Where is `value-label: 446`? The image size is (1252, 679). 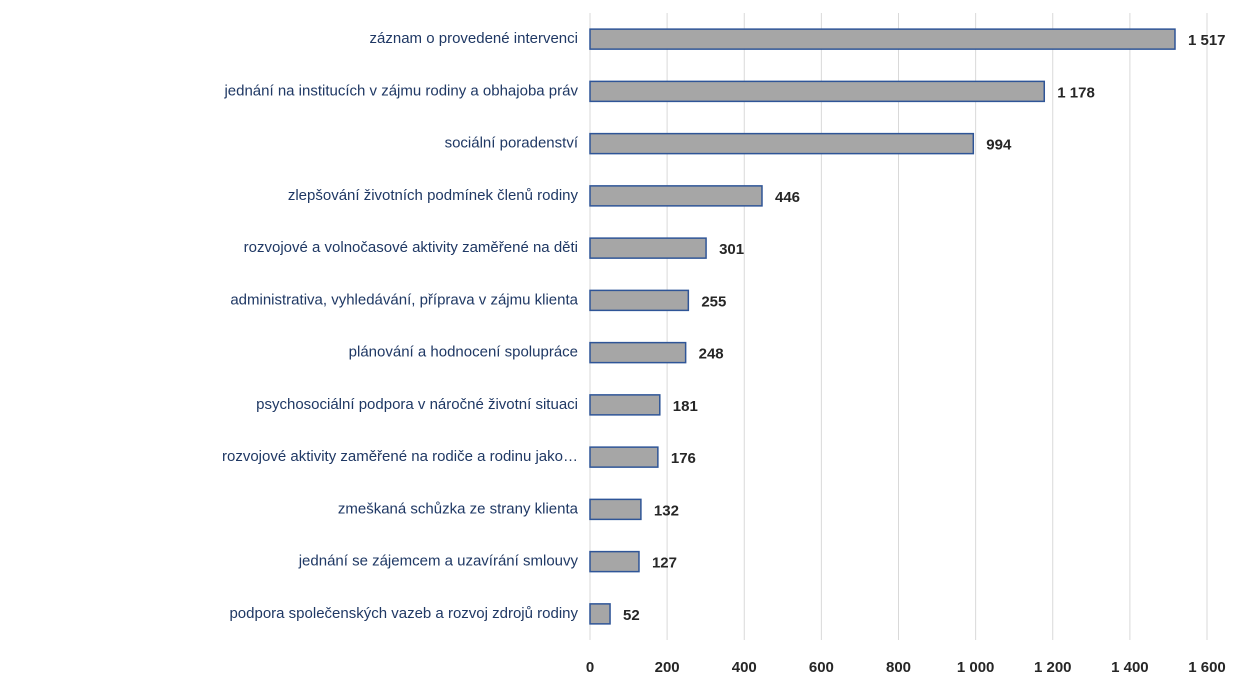
value-label: 446 is located at coordinates (787, 197).